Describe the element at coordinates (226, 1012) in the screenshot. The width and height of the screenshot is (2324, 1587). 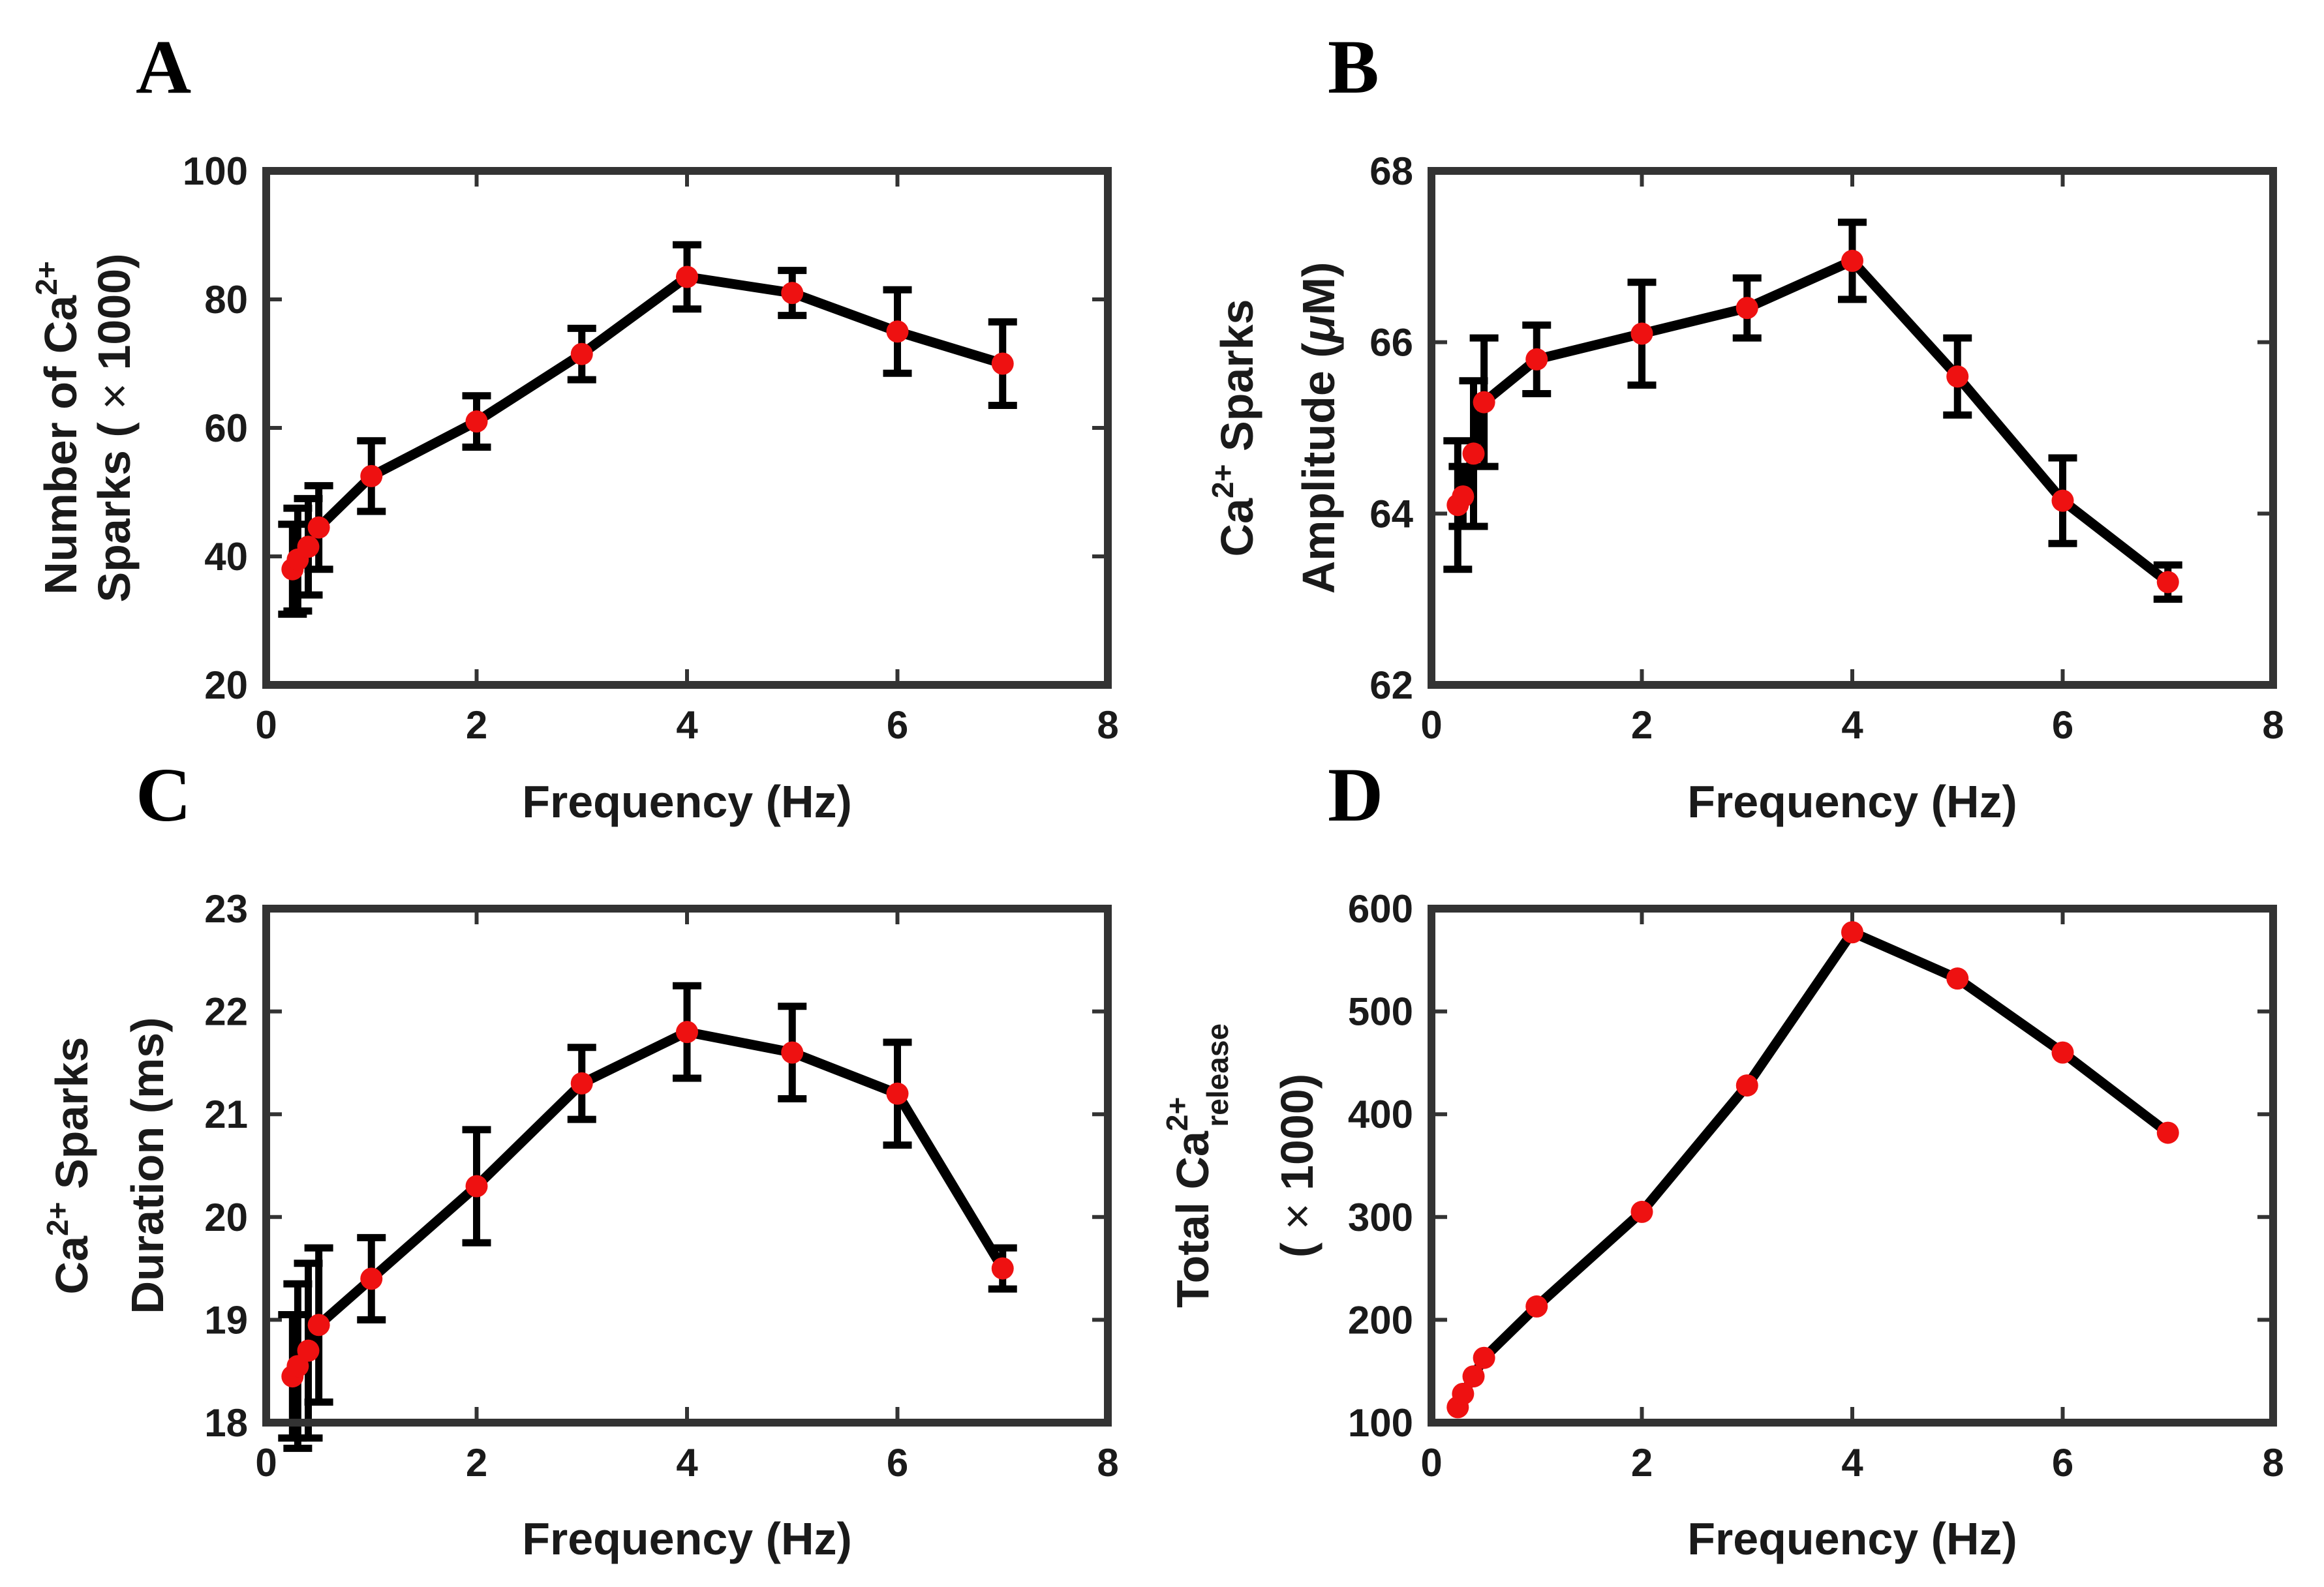
I see `y-tick-label: 22` at that location.